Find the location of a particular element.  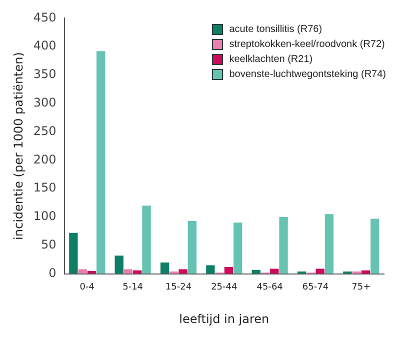

y-tick-label: 250 is located at coordinates (44, 131).